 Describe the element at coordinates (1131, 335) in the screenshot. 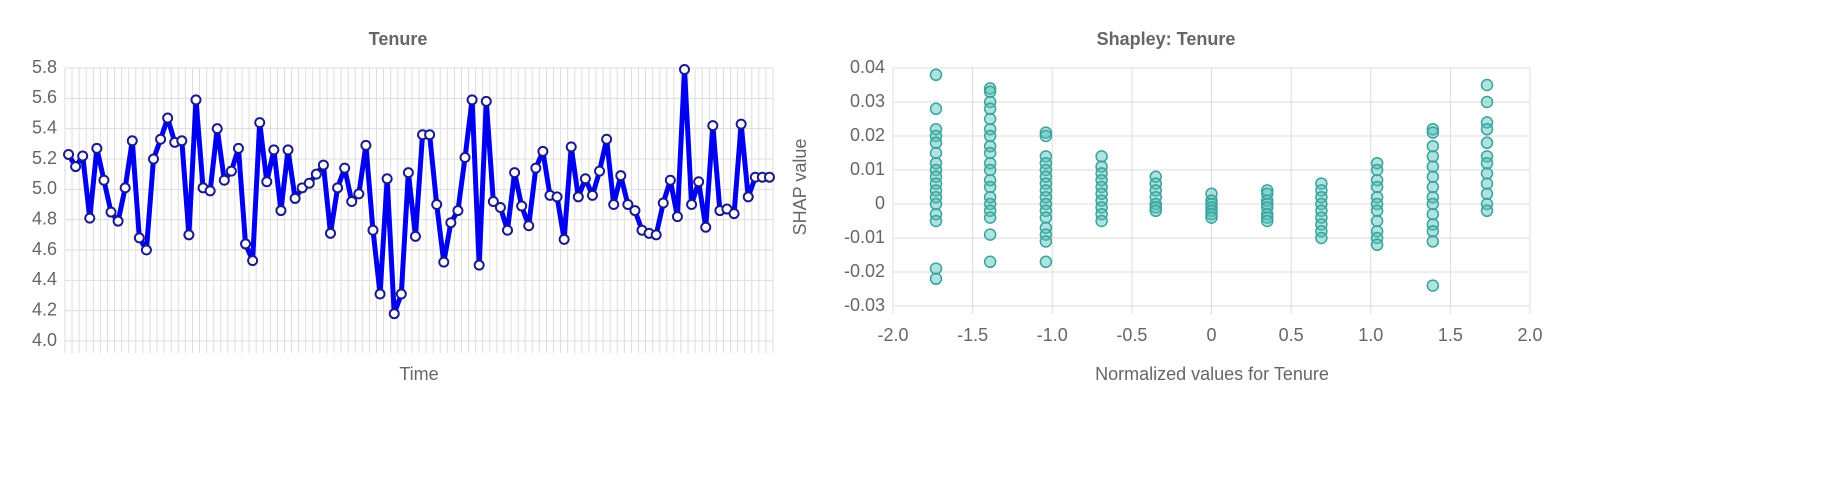

I see `x-tick-label: -0.5` at that location.